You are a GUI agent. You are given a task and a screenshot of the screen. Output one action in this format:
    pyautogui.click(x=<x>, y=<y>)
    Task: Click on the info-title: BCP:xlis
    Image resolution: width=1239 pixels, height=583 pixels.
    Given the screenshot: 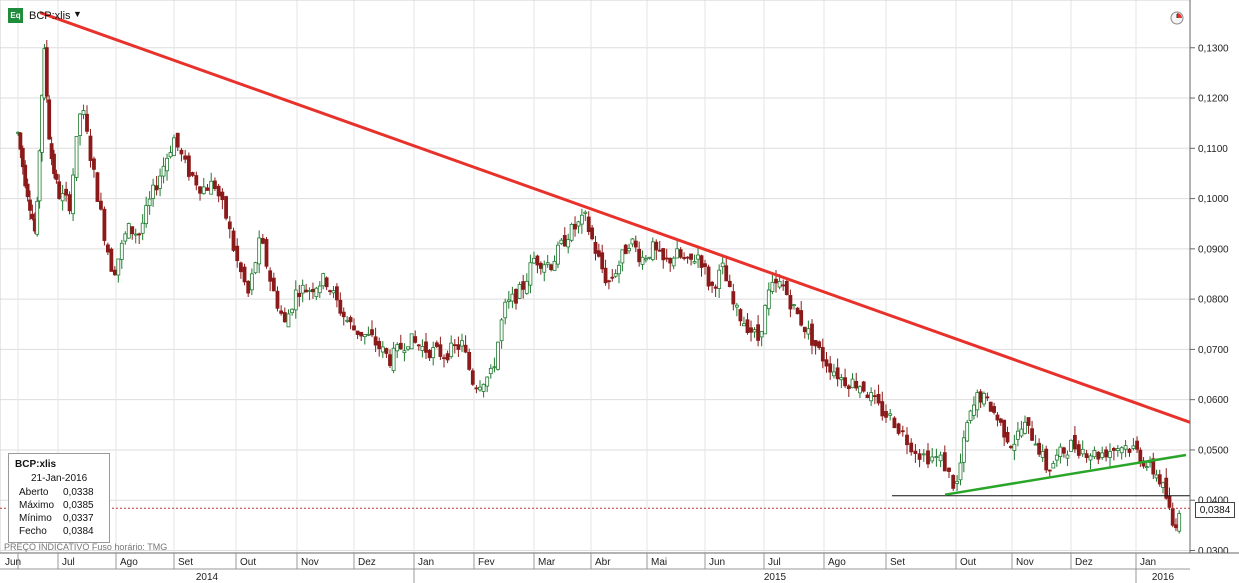 What is the action you would take?
    pyautogui.click(x=36, y=464)
    